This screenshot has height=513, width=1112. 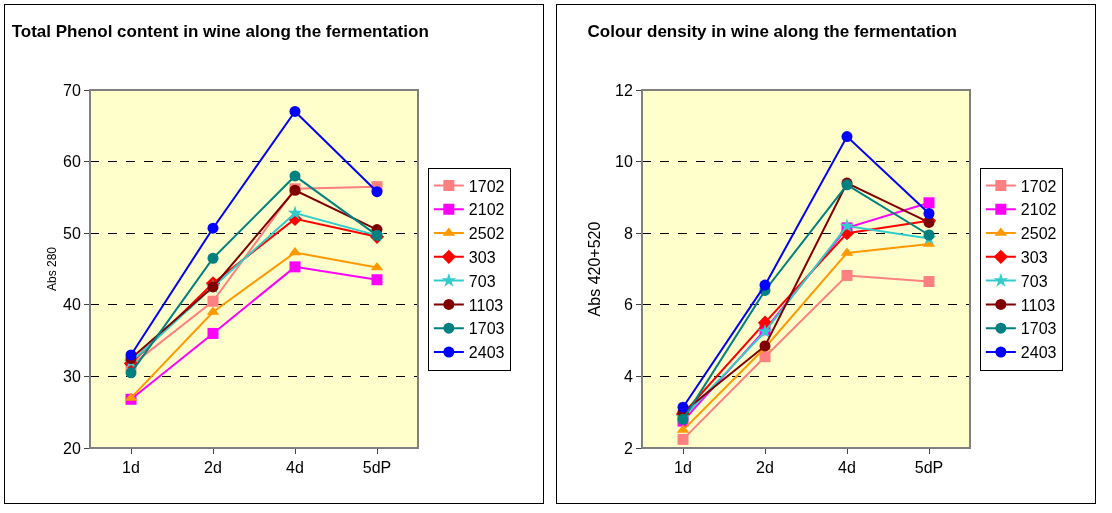 What do you see at coordinates (72, 162) in the screenshot?
I see `y-tick-label: 60` at bounding box center [72, 162].